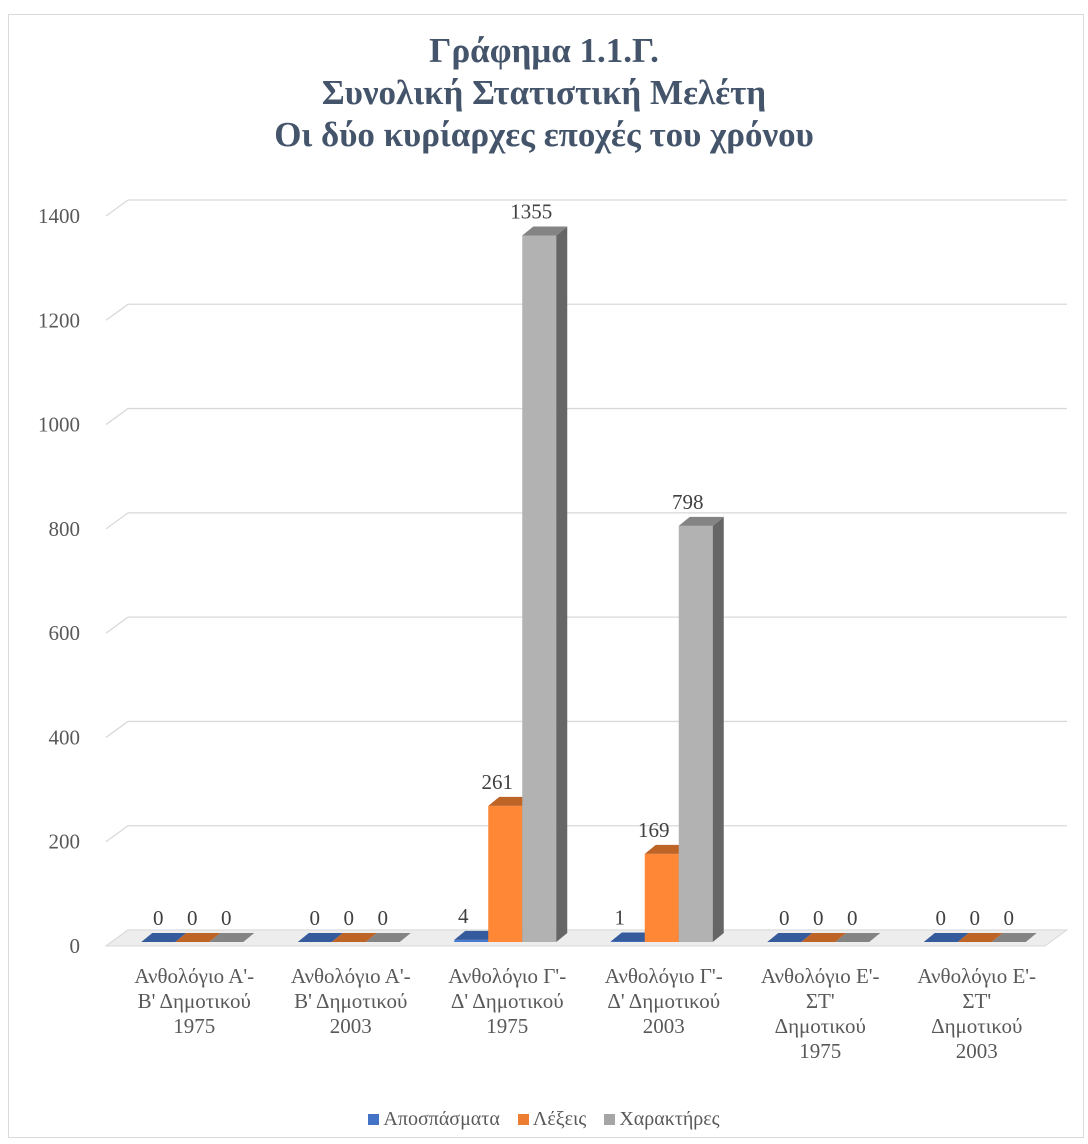 This screenshot has height=1144, width=1088. What do you see at coordinates (620, 917) in the screenshot?
I see `data-label-3-0: 1` at bounding box center [620, 917].